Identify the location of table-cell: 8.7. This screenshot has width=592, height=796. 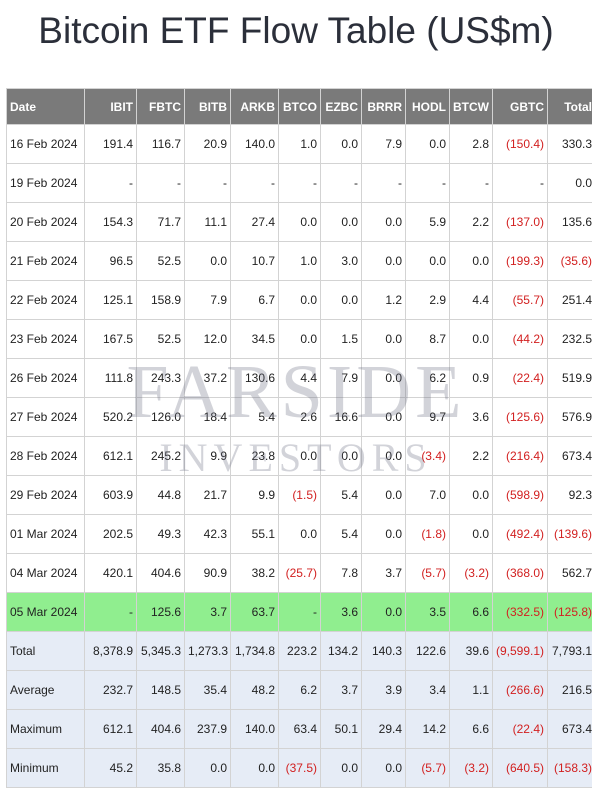
(427, 339).